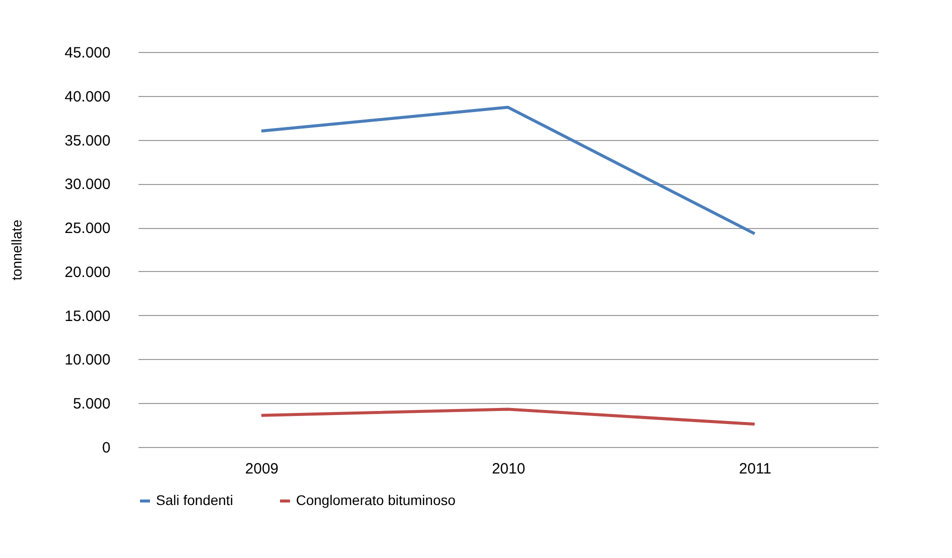 The width and height of the screenshot is (952, 558). I want to click on y-tick-label: 45.000, so click(87, 53).